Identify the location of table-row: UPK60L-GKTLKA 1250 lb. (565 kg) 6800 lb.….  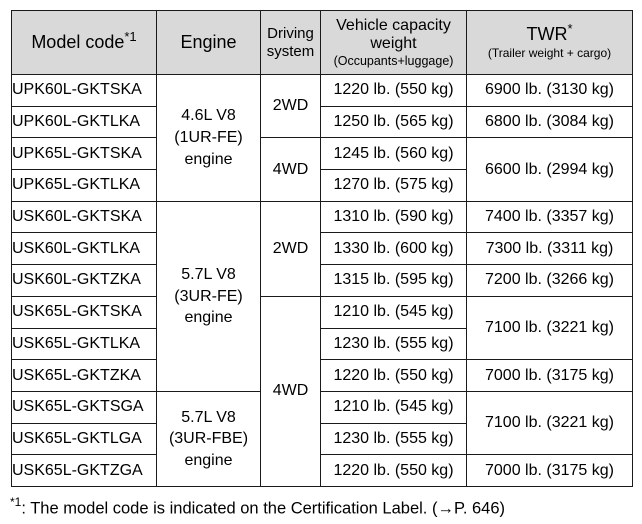
(322, 122).